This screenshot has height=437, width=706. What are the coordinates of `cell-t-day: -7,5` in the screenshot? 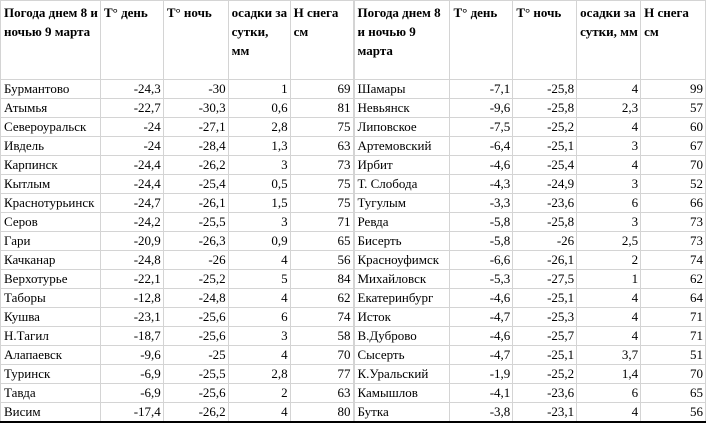 It's located at (481, 127).